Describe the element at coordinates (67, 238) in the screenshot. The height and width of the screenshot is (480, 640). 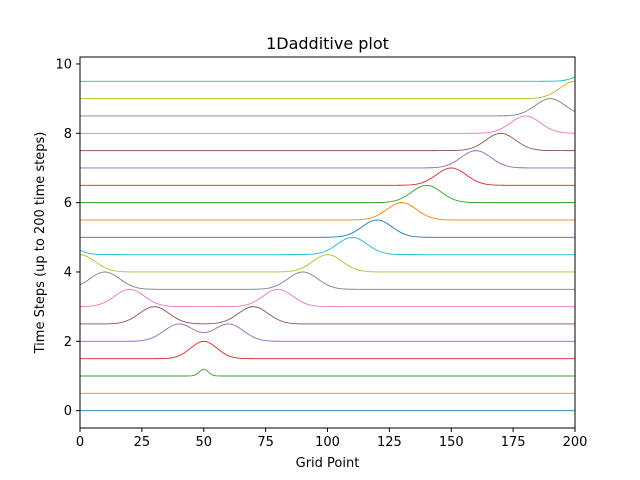
I see `y-axis-ticks: 0 2 4 6 8 10` at that location.